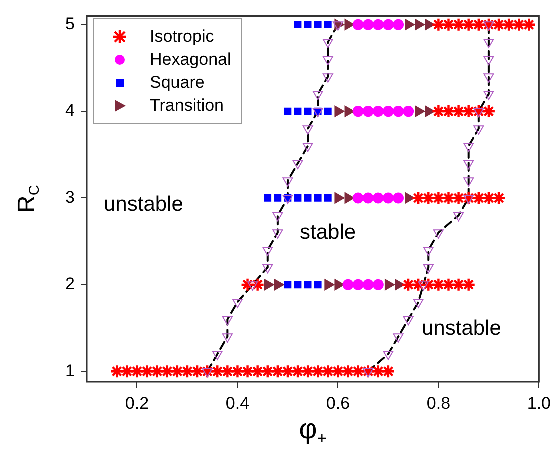 The height and width of the screenshot is (451, 557). What do you see at coordinates (238, 403) in the screenshot?
I see `x-tick-label: 0.4` at bounding box center [238, 403].